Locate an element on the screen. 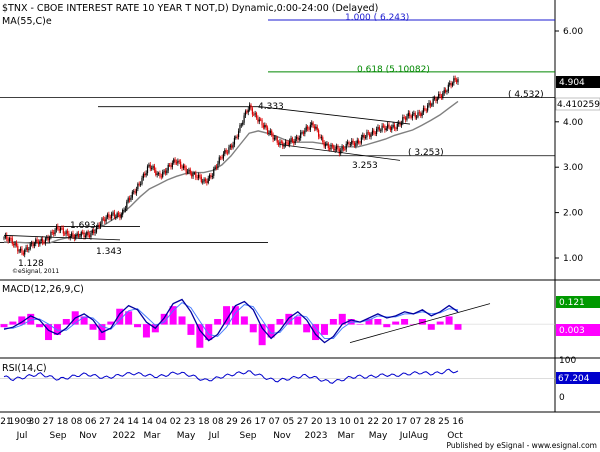  macd-trendline is located at coordinates (420, 323).